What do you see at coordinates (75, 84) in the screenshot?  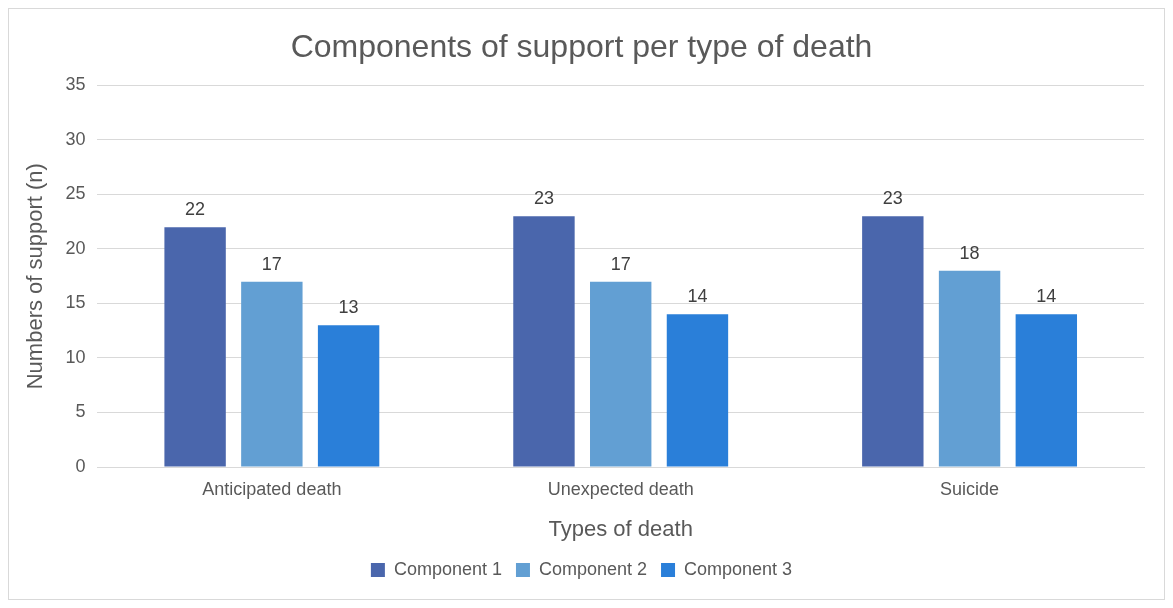 I see `y-tick-label: 35` at bounding box center [75, 84].